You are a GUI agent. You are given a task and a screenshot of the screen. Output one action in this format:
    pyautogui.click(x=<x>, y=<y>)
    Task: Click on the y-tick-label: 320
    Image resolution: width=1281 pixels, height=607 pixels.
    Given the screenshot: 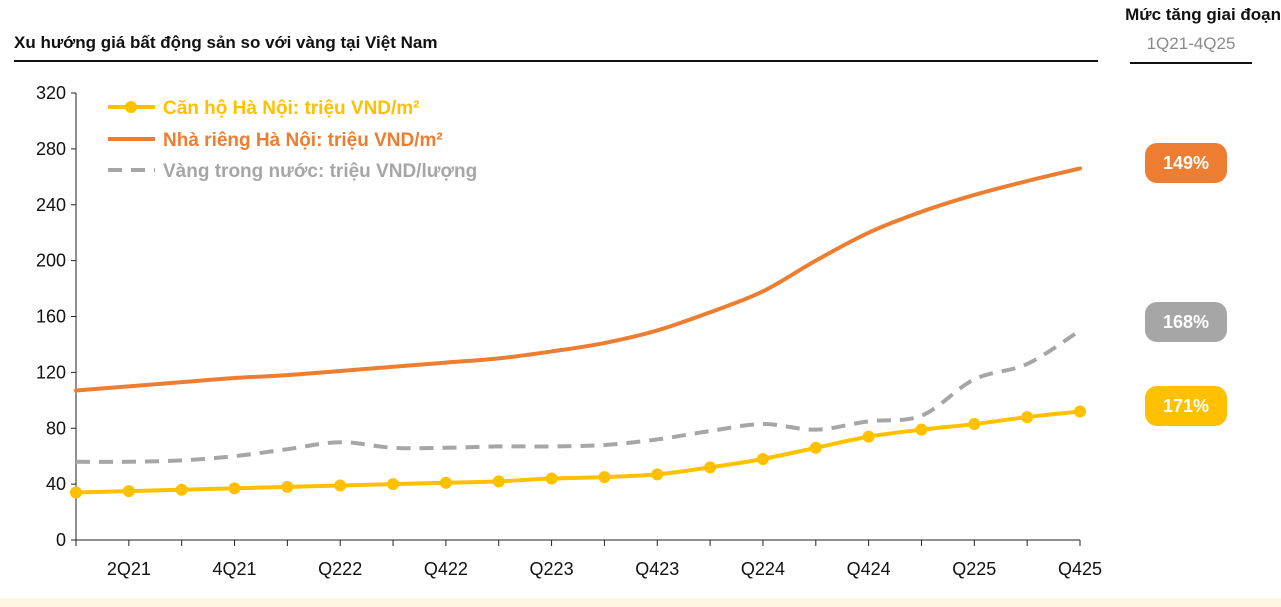 What is the action you would take?
    pyautogui.click(x=51, y=93)
    